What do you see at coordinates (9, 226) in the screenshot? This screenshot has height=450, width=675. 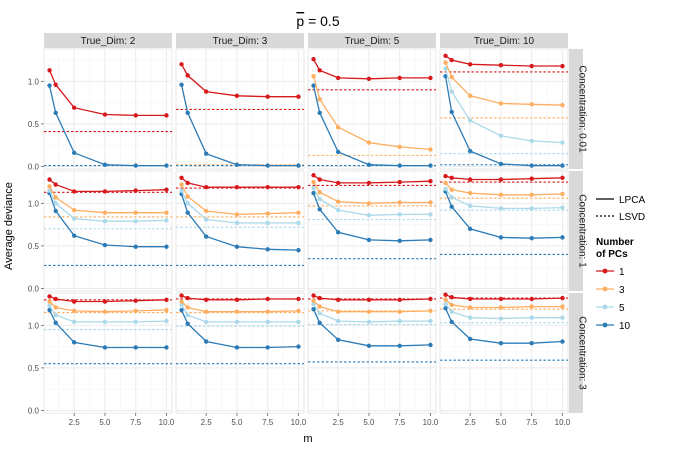 I see `y-axis-title: Average deviance` at bounding box center [9, 226].